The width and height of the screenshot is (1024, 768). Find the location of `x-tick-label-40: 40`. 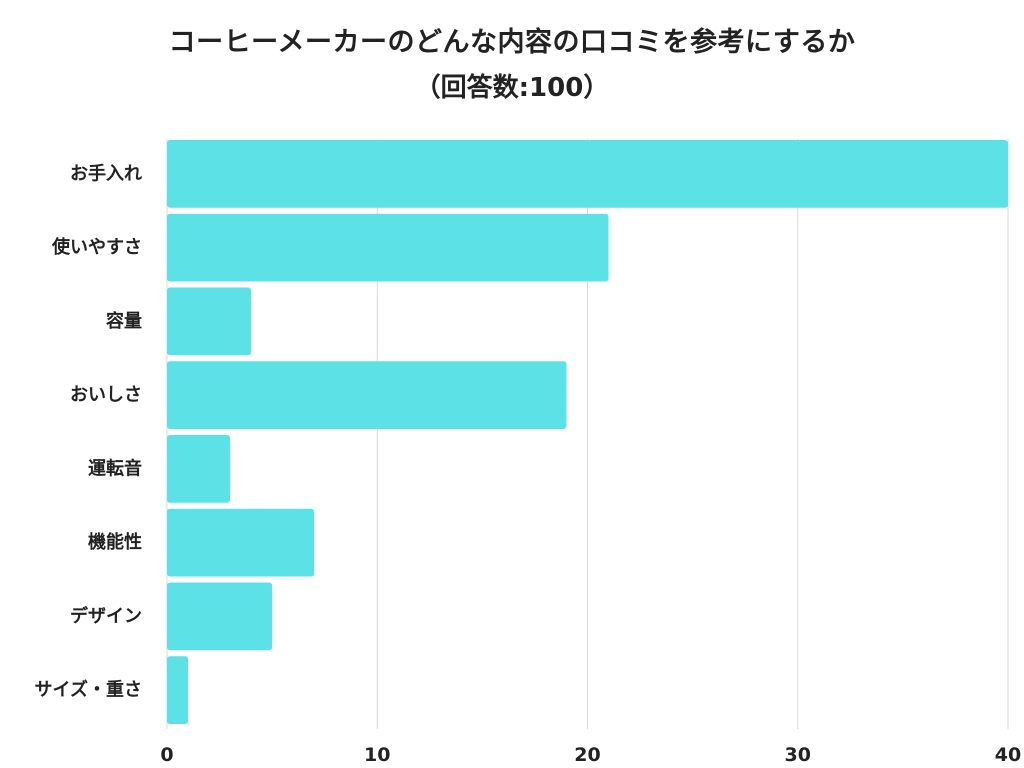

x-tick-label-40: 40 is located at coordinates (1008, 755).